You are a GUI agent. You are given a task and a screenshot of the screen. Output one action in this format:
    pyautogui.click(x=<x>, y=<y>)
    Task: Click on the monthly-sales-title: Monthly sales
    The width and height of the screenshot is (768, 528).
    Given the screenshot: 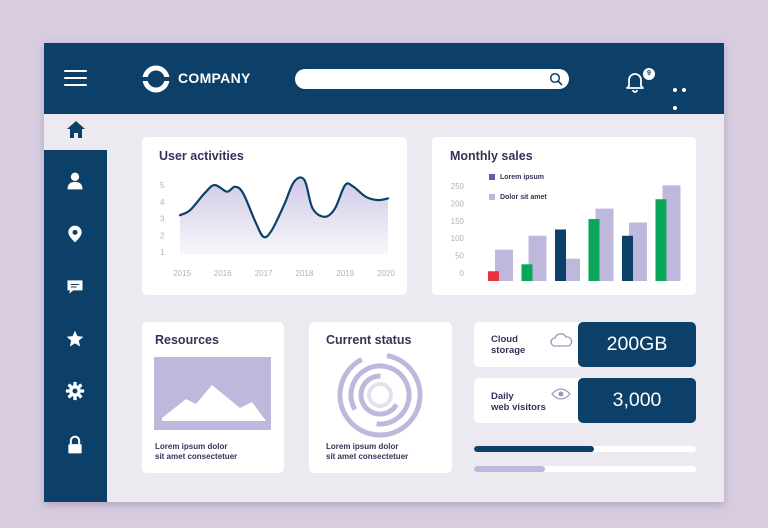 What is the action you would take?
    pyautogui.click(x=491, y=156)
    